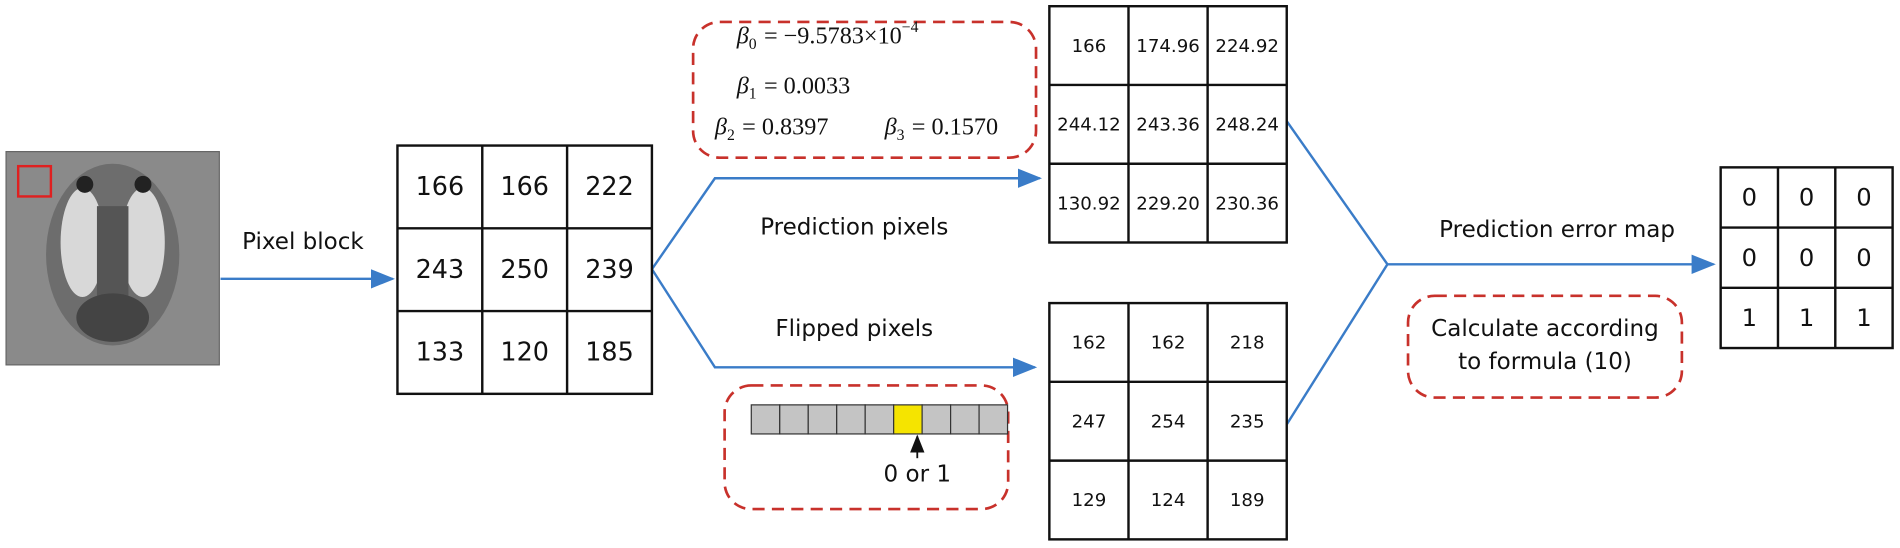  I want to click on cell-value: 120, so click(524, 352).